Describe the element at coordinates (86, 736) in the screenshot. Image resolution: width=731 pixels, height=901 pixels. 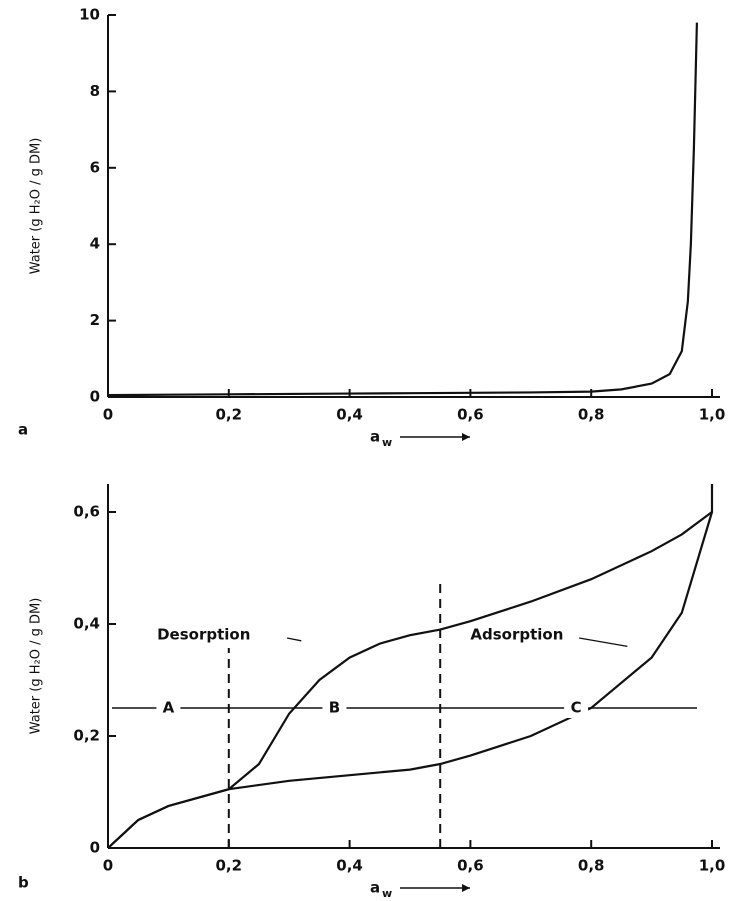
I see `y-tick-label: 0,2` at that location.